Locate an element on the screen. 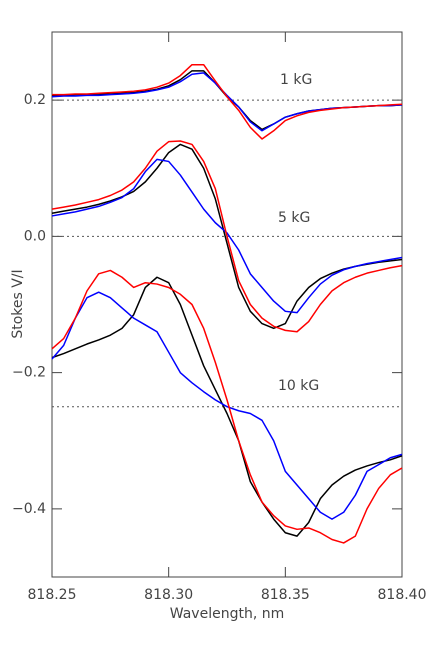 The image size is (436, 656). annotation: 1 kG is located at coordinates (296, 80).